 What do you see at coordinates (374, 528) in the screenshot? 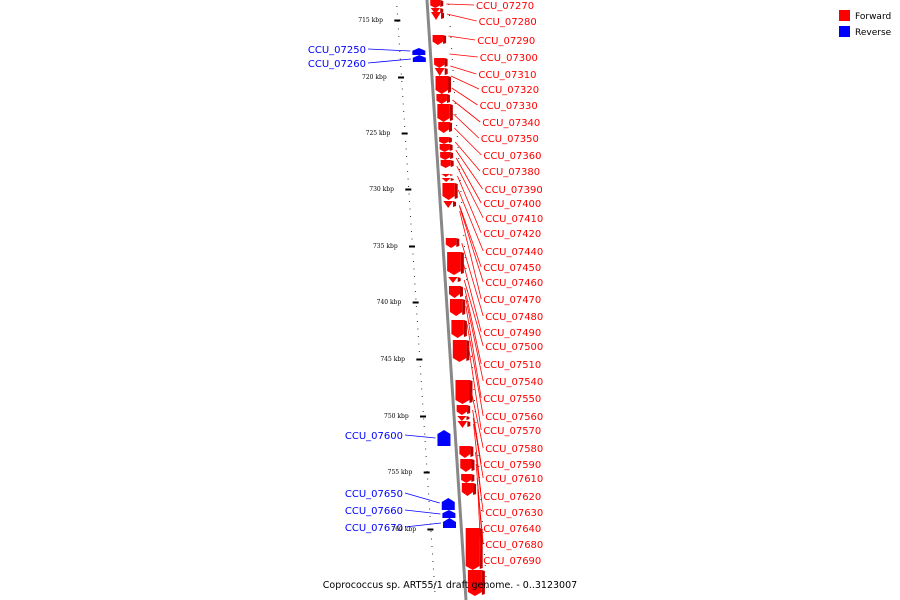
I see `reverse-gene-label: CCU_07670` at bounding box center [374, 528].